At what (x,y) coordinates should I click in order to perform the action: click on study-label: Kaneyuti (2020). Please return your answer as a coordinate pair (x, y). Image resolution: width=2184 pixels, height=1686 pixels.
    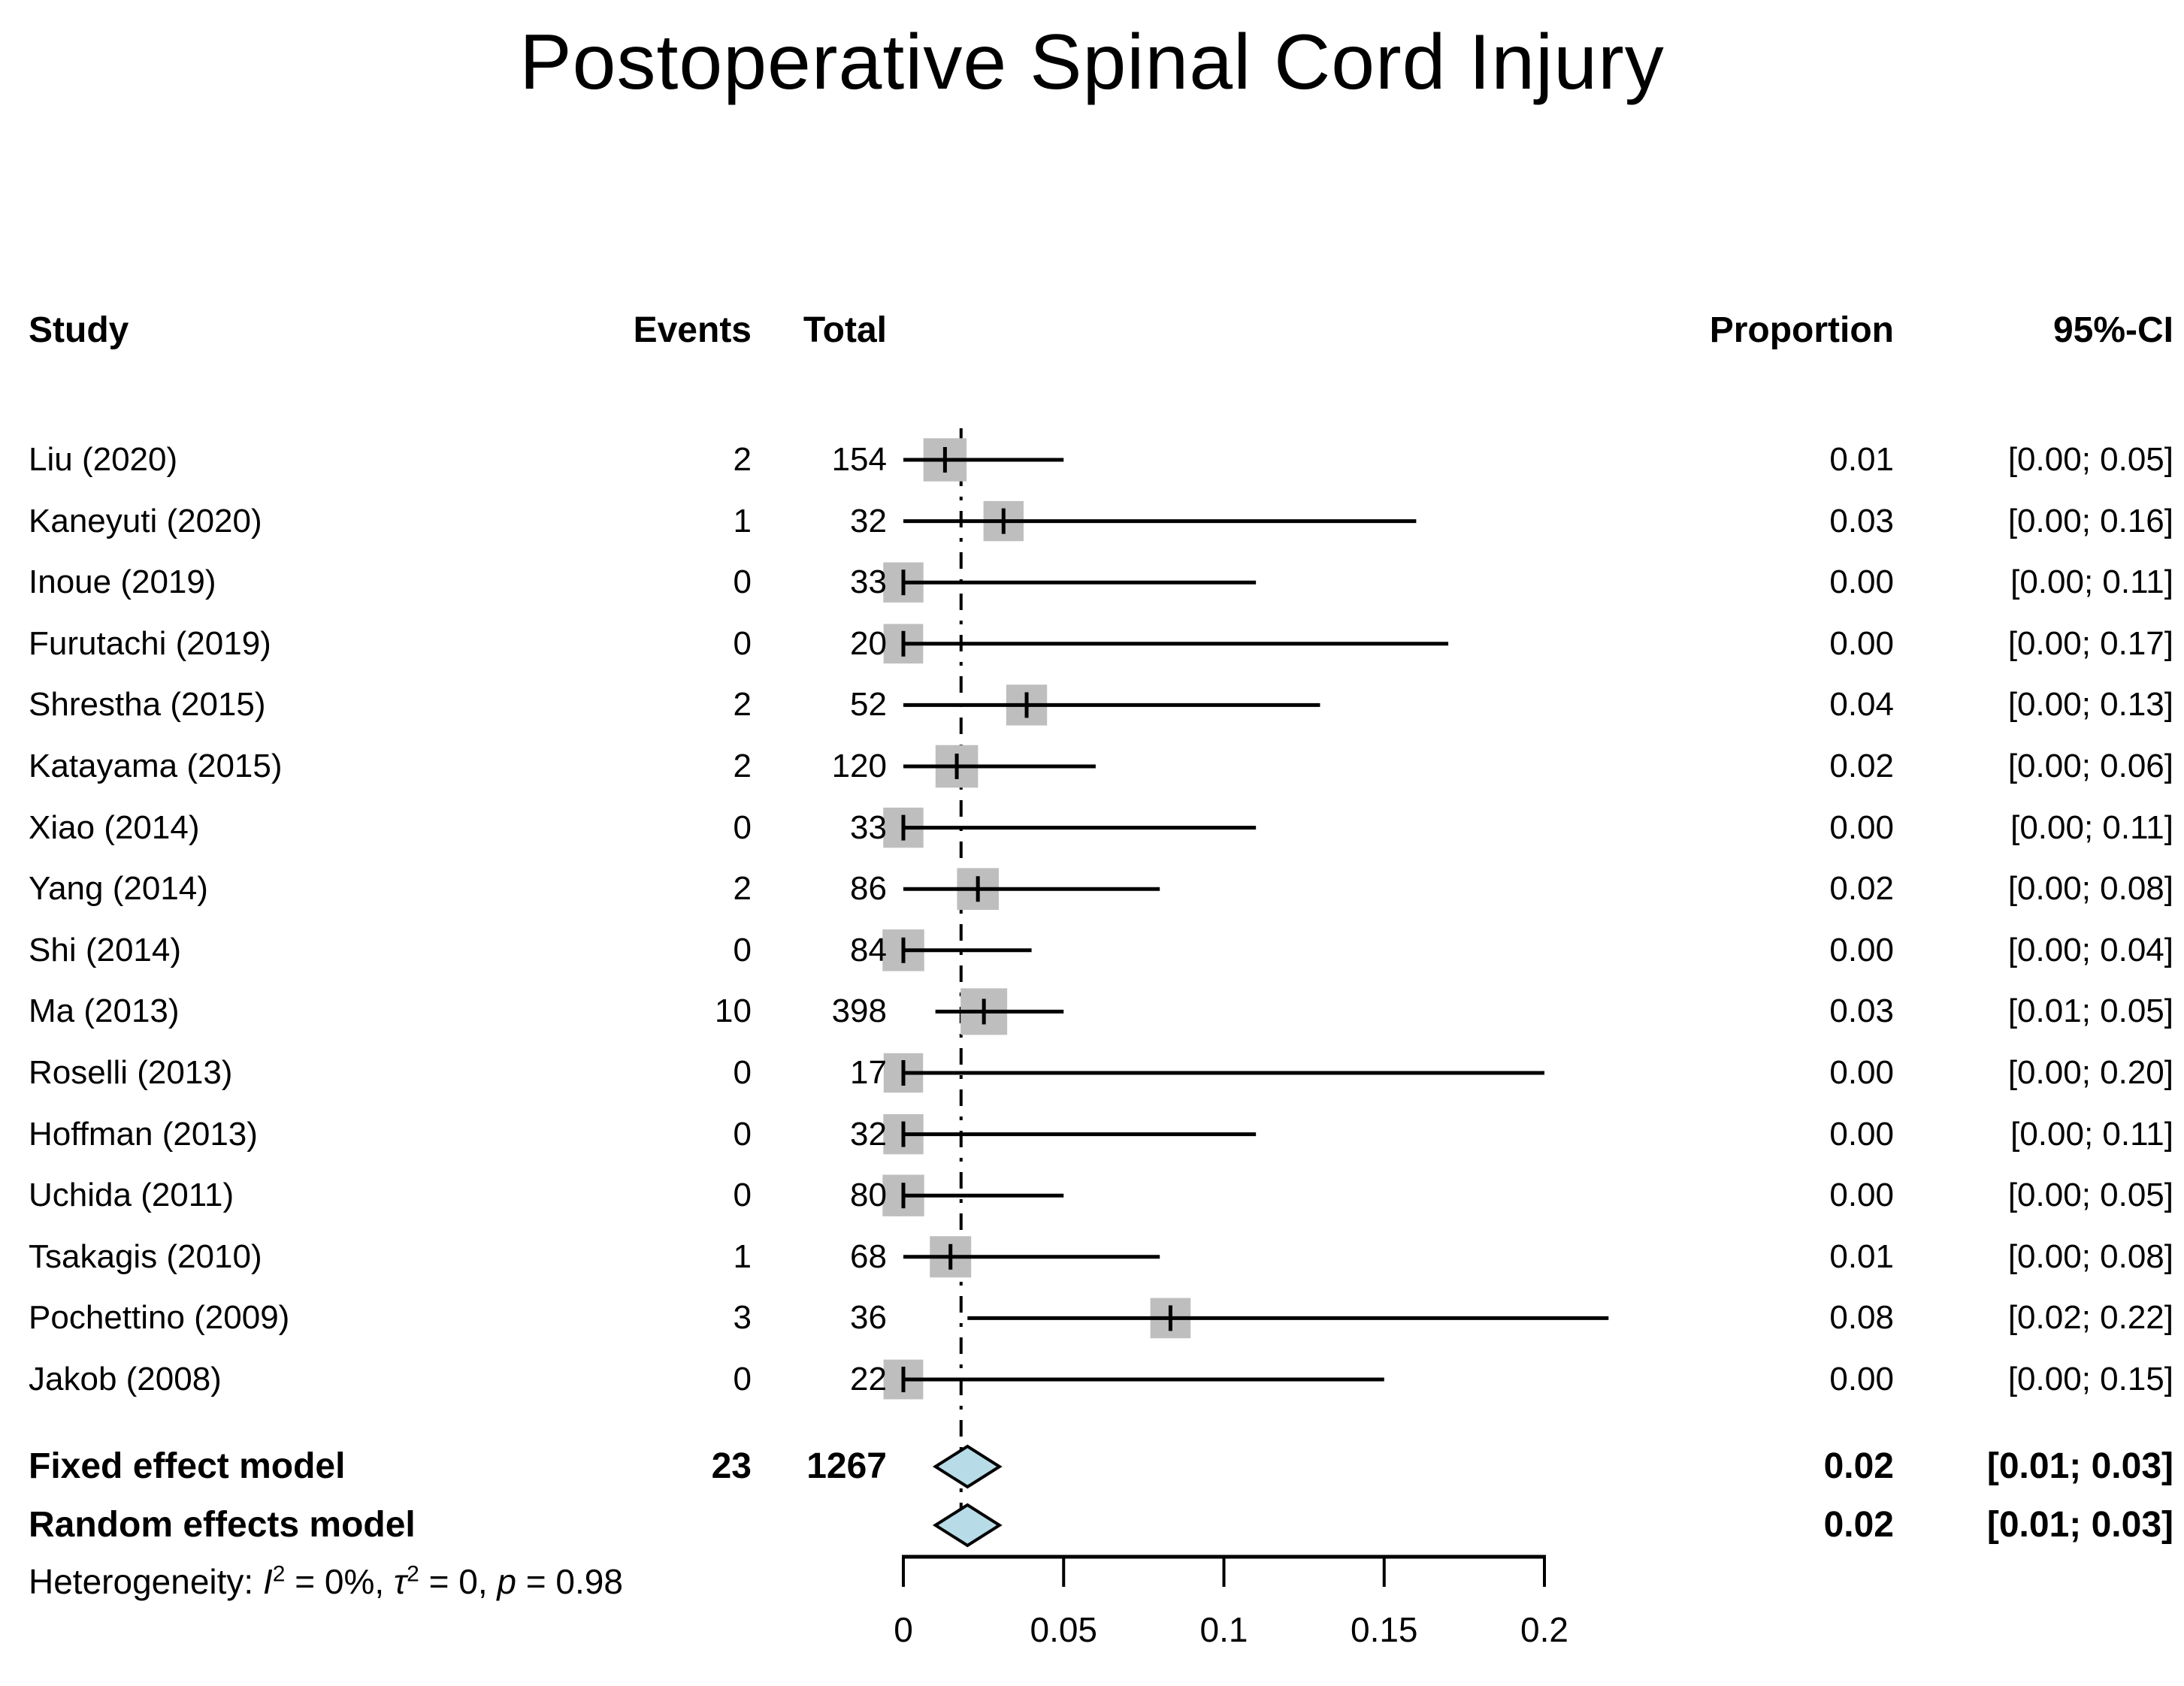
    Looking at the image, I should click on (145, 520).